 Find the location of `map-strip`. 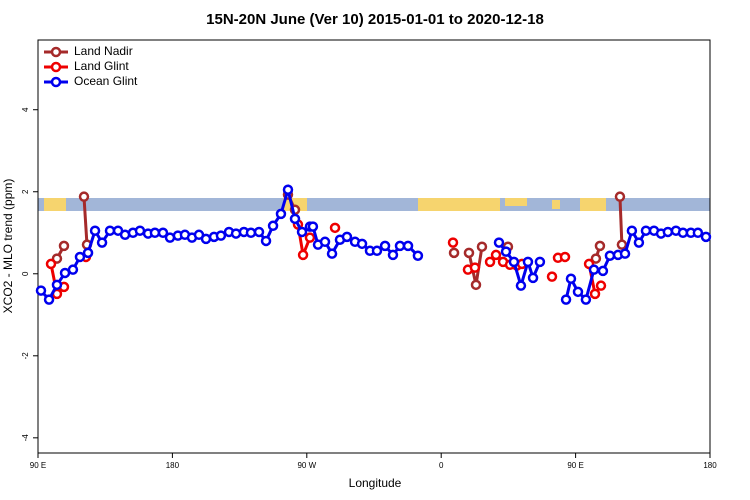

map-strip is located at coordinates (374, 204).